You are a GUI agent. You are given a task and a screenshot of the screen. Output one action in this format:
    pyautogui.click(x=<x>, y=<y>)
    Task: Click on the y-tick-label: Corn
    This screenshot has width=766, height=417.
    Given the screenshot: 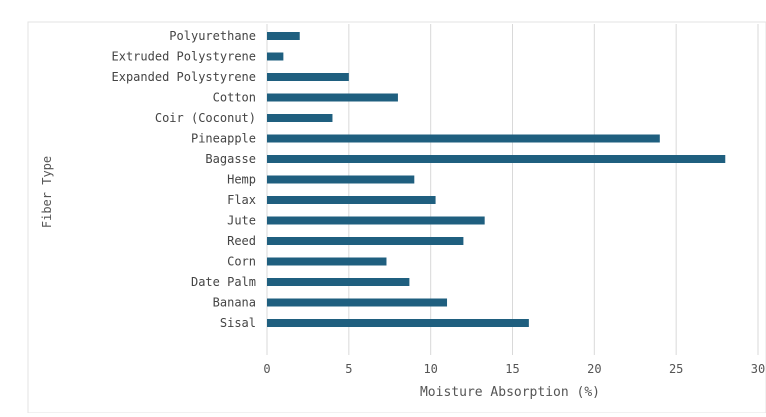 What is the action you would take?
    pyautogui.click(x=241, y=262)
    